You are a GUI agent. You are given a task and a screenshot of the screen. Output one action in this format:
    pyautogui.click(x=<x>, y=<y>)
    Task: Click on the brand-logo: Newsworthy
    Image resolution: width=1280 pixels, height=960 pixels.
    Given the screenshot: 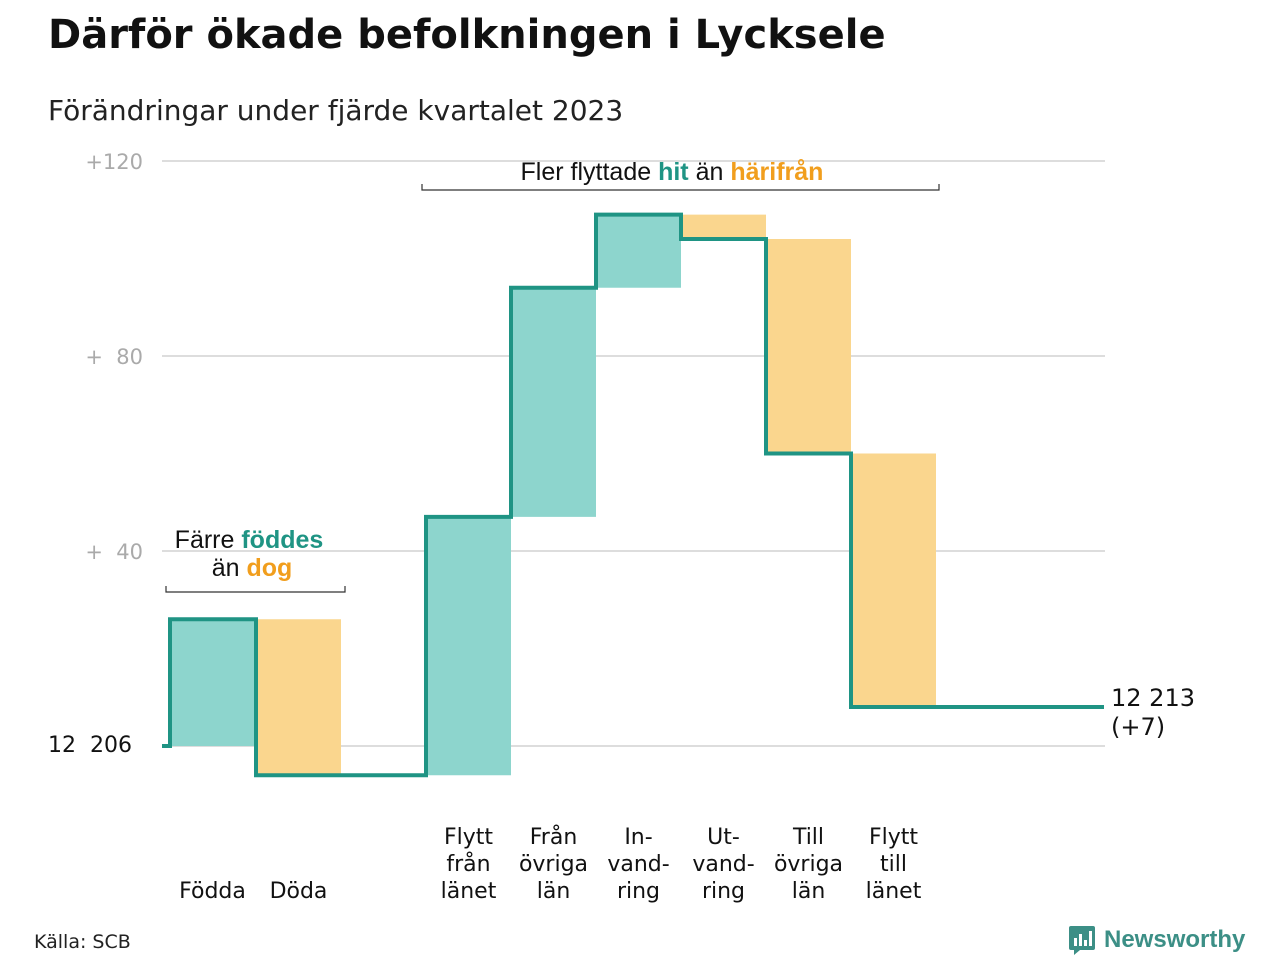 What is the action you would take?
    pyautogui.click(x=1156, y=940)
    